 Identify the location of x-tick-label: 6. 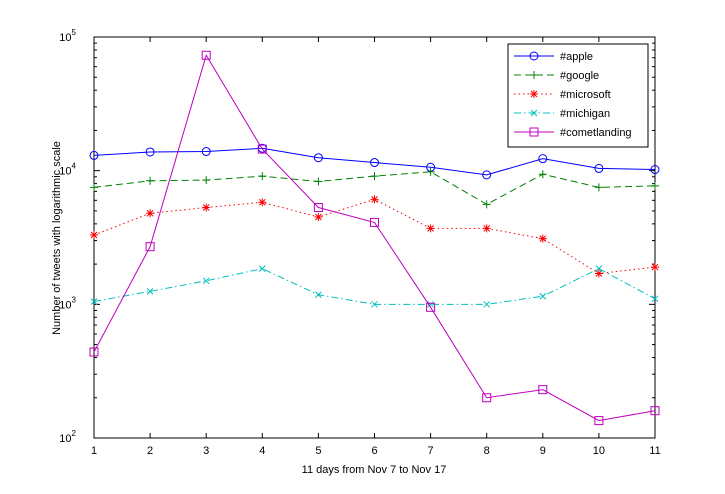
(374, 451).